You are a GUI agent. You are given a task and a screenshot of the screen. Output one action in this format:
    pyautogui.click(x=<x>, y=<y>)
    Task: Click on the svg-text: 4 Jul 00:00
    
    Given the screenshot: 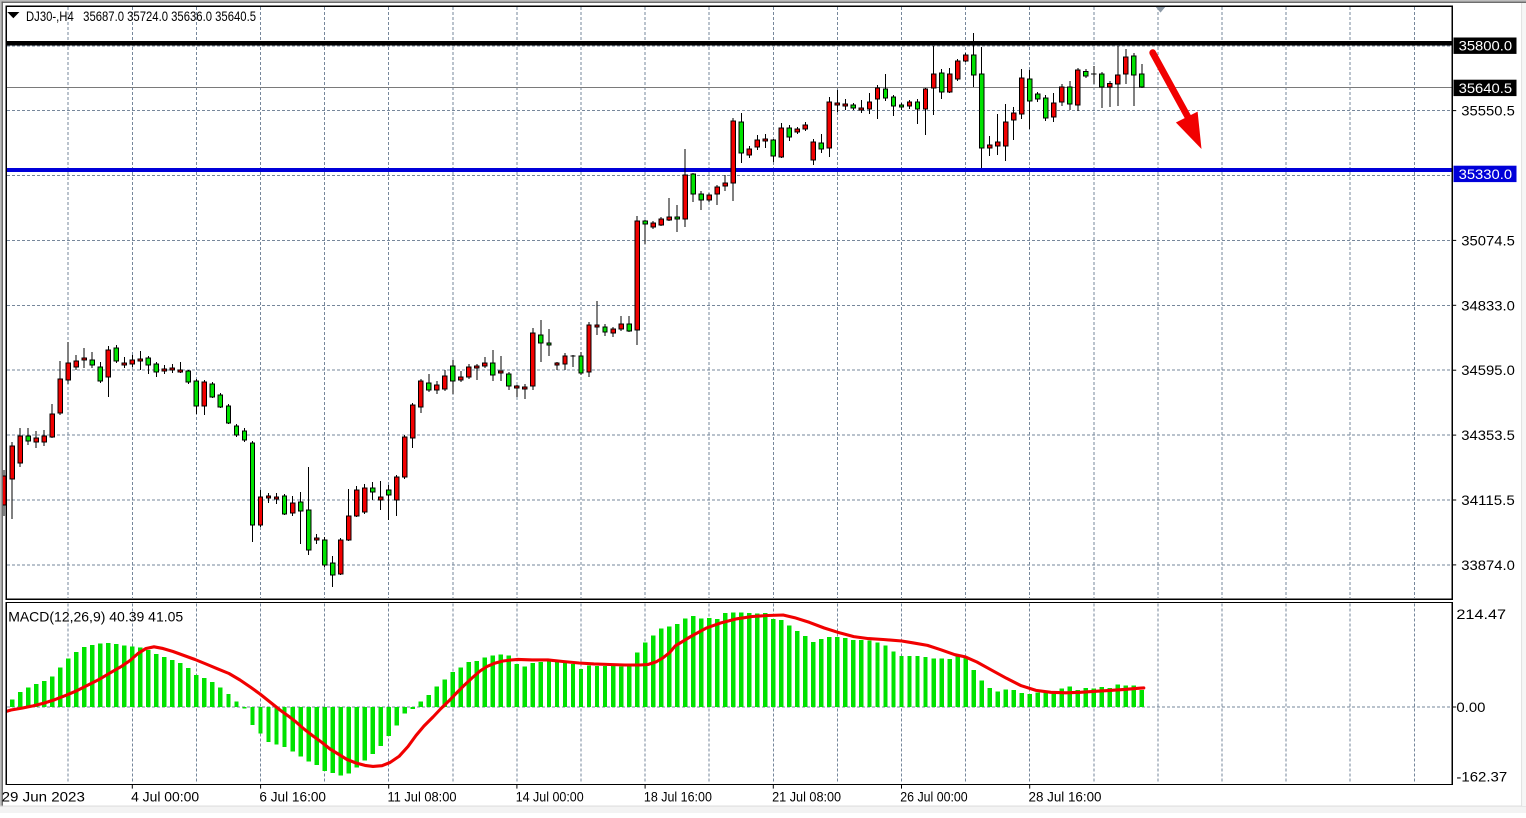 What is the action you would take?
    pyautogui.click(x=165, y=796)
    